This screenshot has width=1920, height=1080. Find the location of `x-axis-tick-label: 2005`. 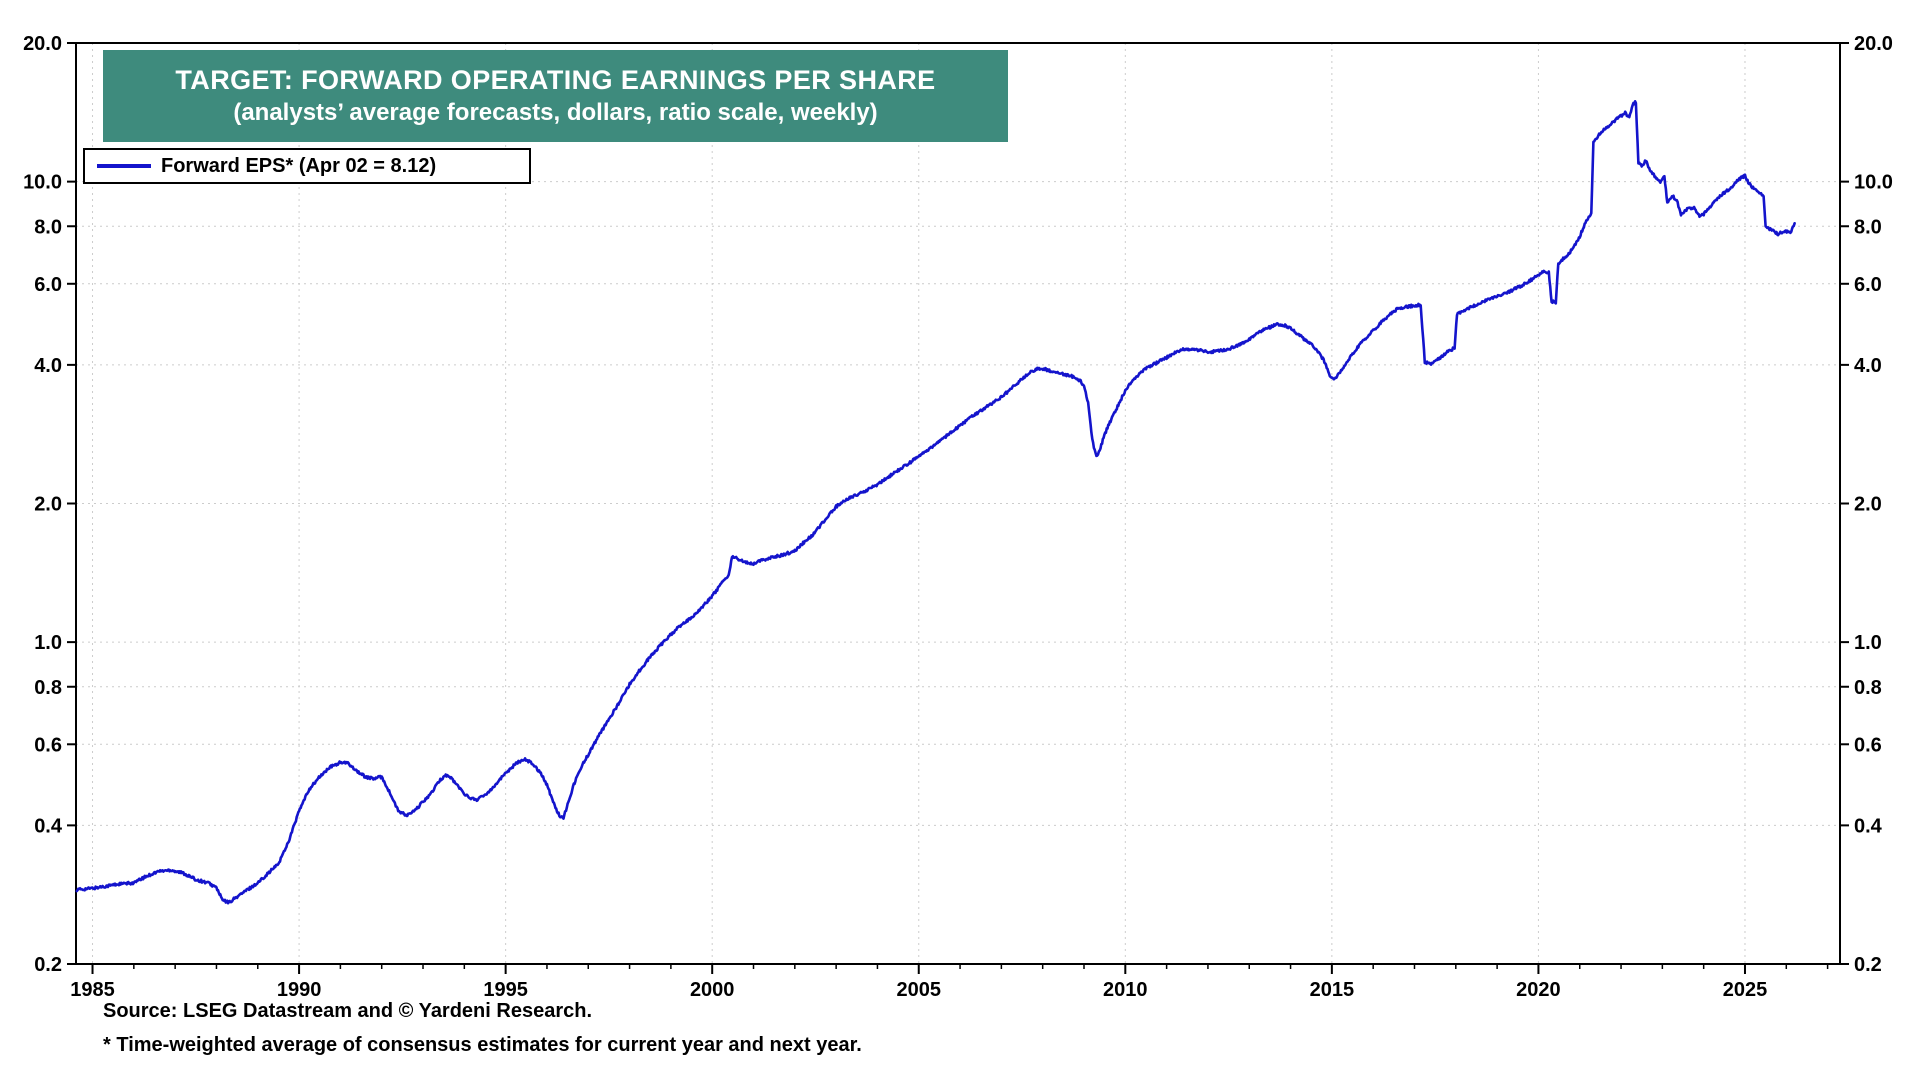

x-axis-tick-label: 2005 is located at coordinates (919, 990).